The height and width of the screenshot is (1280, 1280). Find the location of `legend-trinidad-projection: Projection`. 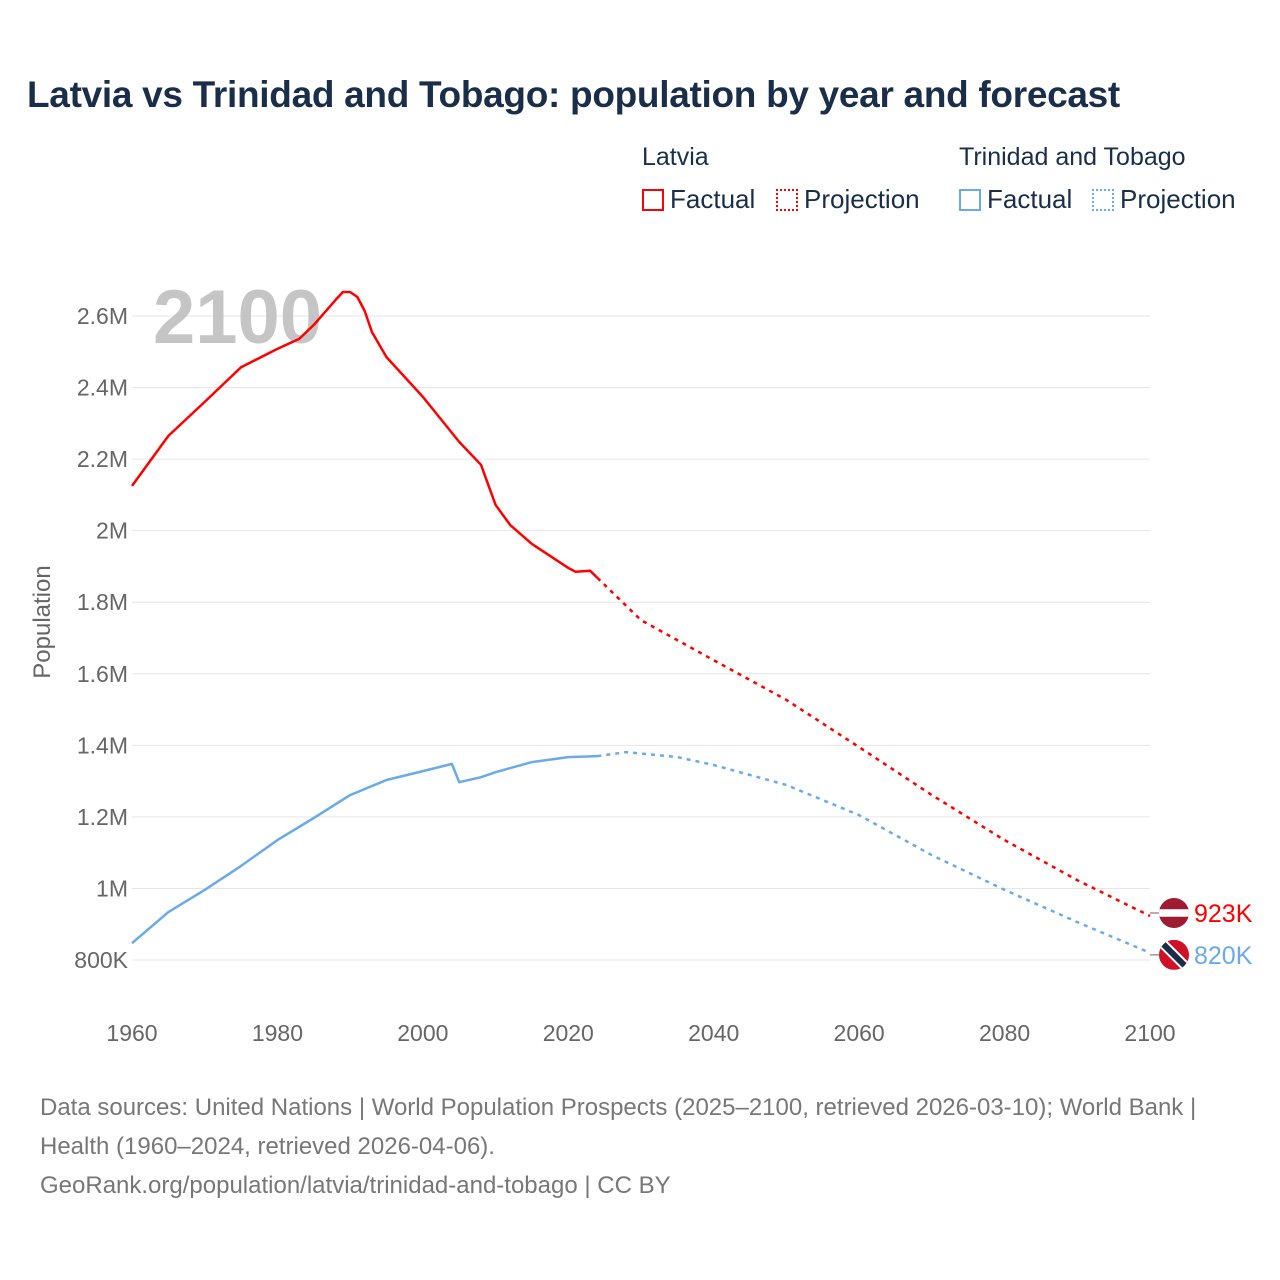

legend-trinidad-projection: Projection is located at coordinates (1164, 199).